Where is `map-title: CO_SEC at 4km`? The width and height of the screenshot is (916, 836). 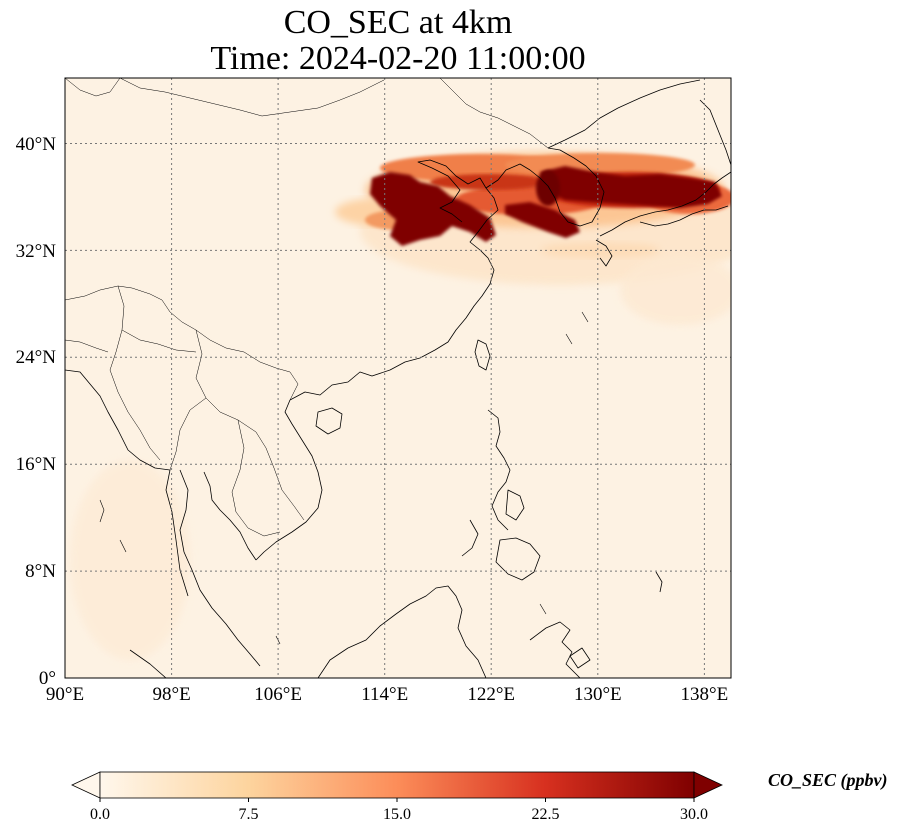
map-title: CO_SEC at 4km is located at coordinates (398, 22).